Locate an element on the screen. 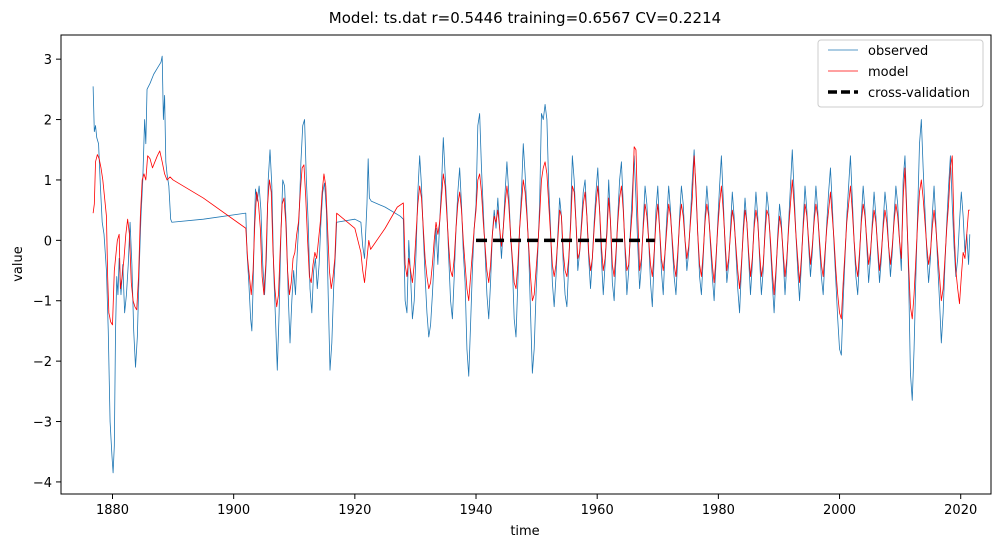  x-tick-label: 1960 is located at coordinates (597, 510).